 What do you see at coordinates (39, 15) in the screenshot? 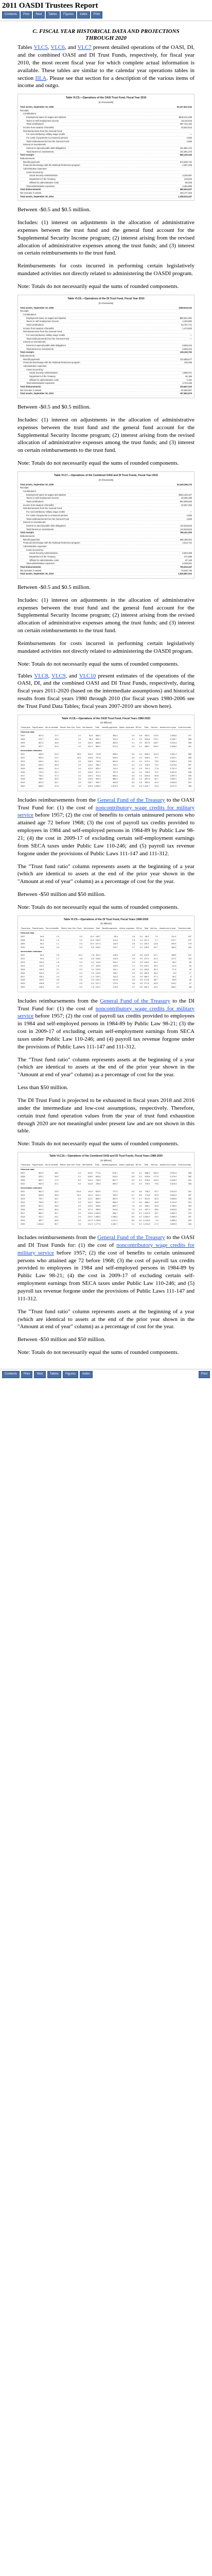
I see `nav-button-next: Next` at bounding box center [39, 15].